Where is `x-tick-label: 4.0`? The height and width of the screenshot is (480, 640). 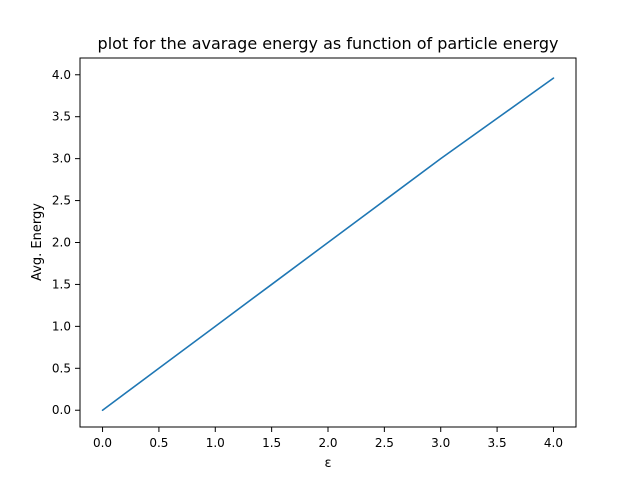
x-tick-label: 4.0 is located at coordinates (553, 443).